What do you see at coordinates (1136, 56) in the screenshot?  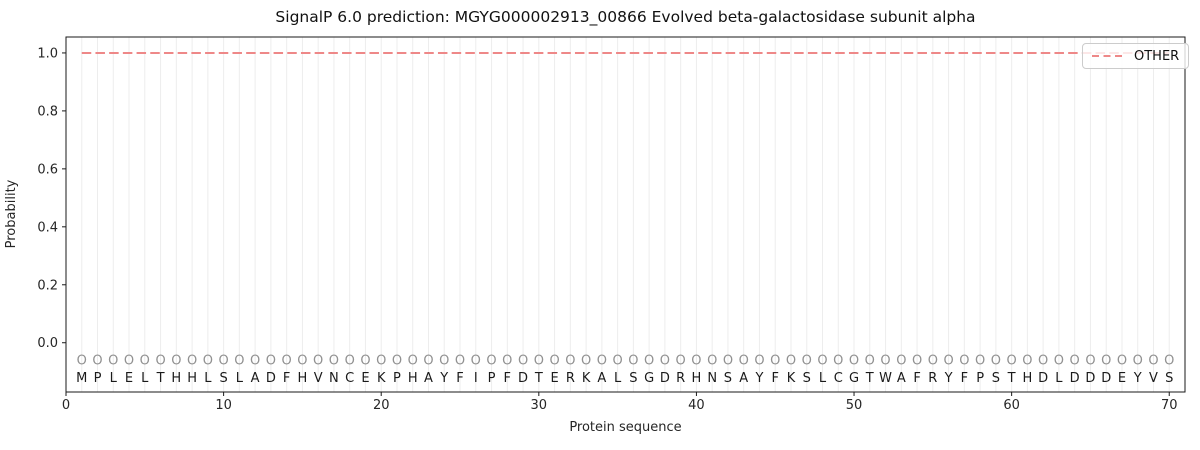 I see `legend: OTHER` at bounding box center [1136, 56].